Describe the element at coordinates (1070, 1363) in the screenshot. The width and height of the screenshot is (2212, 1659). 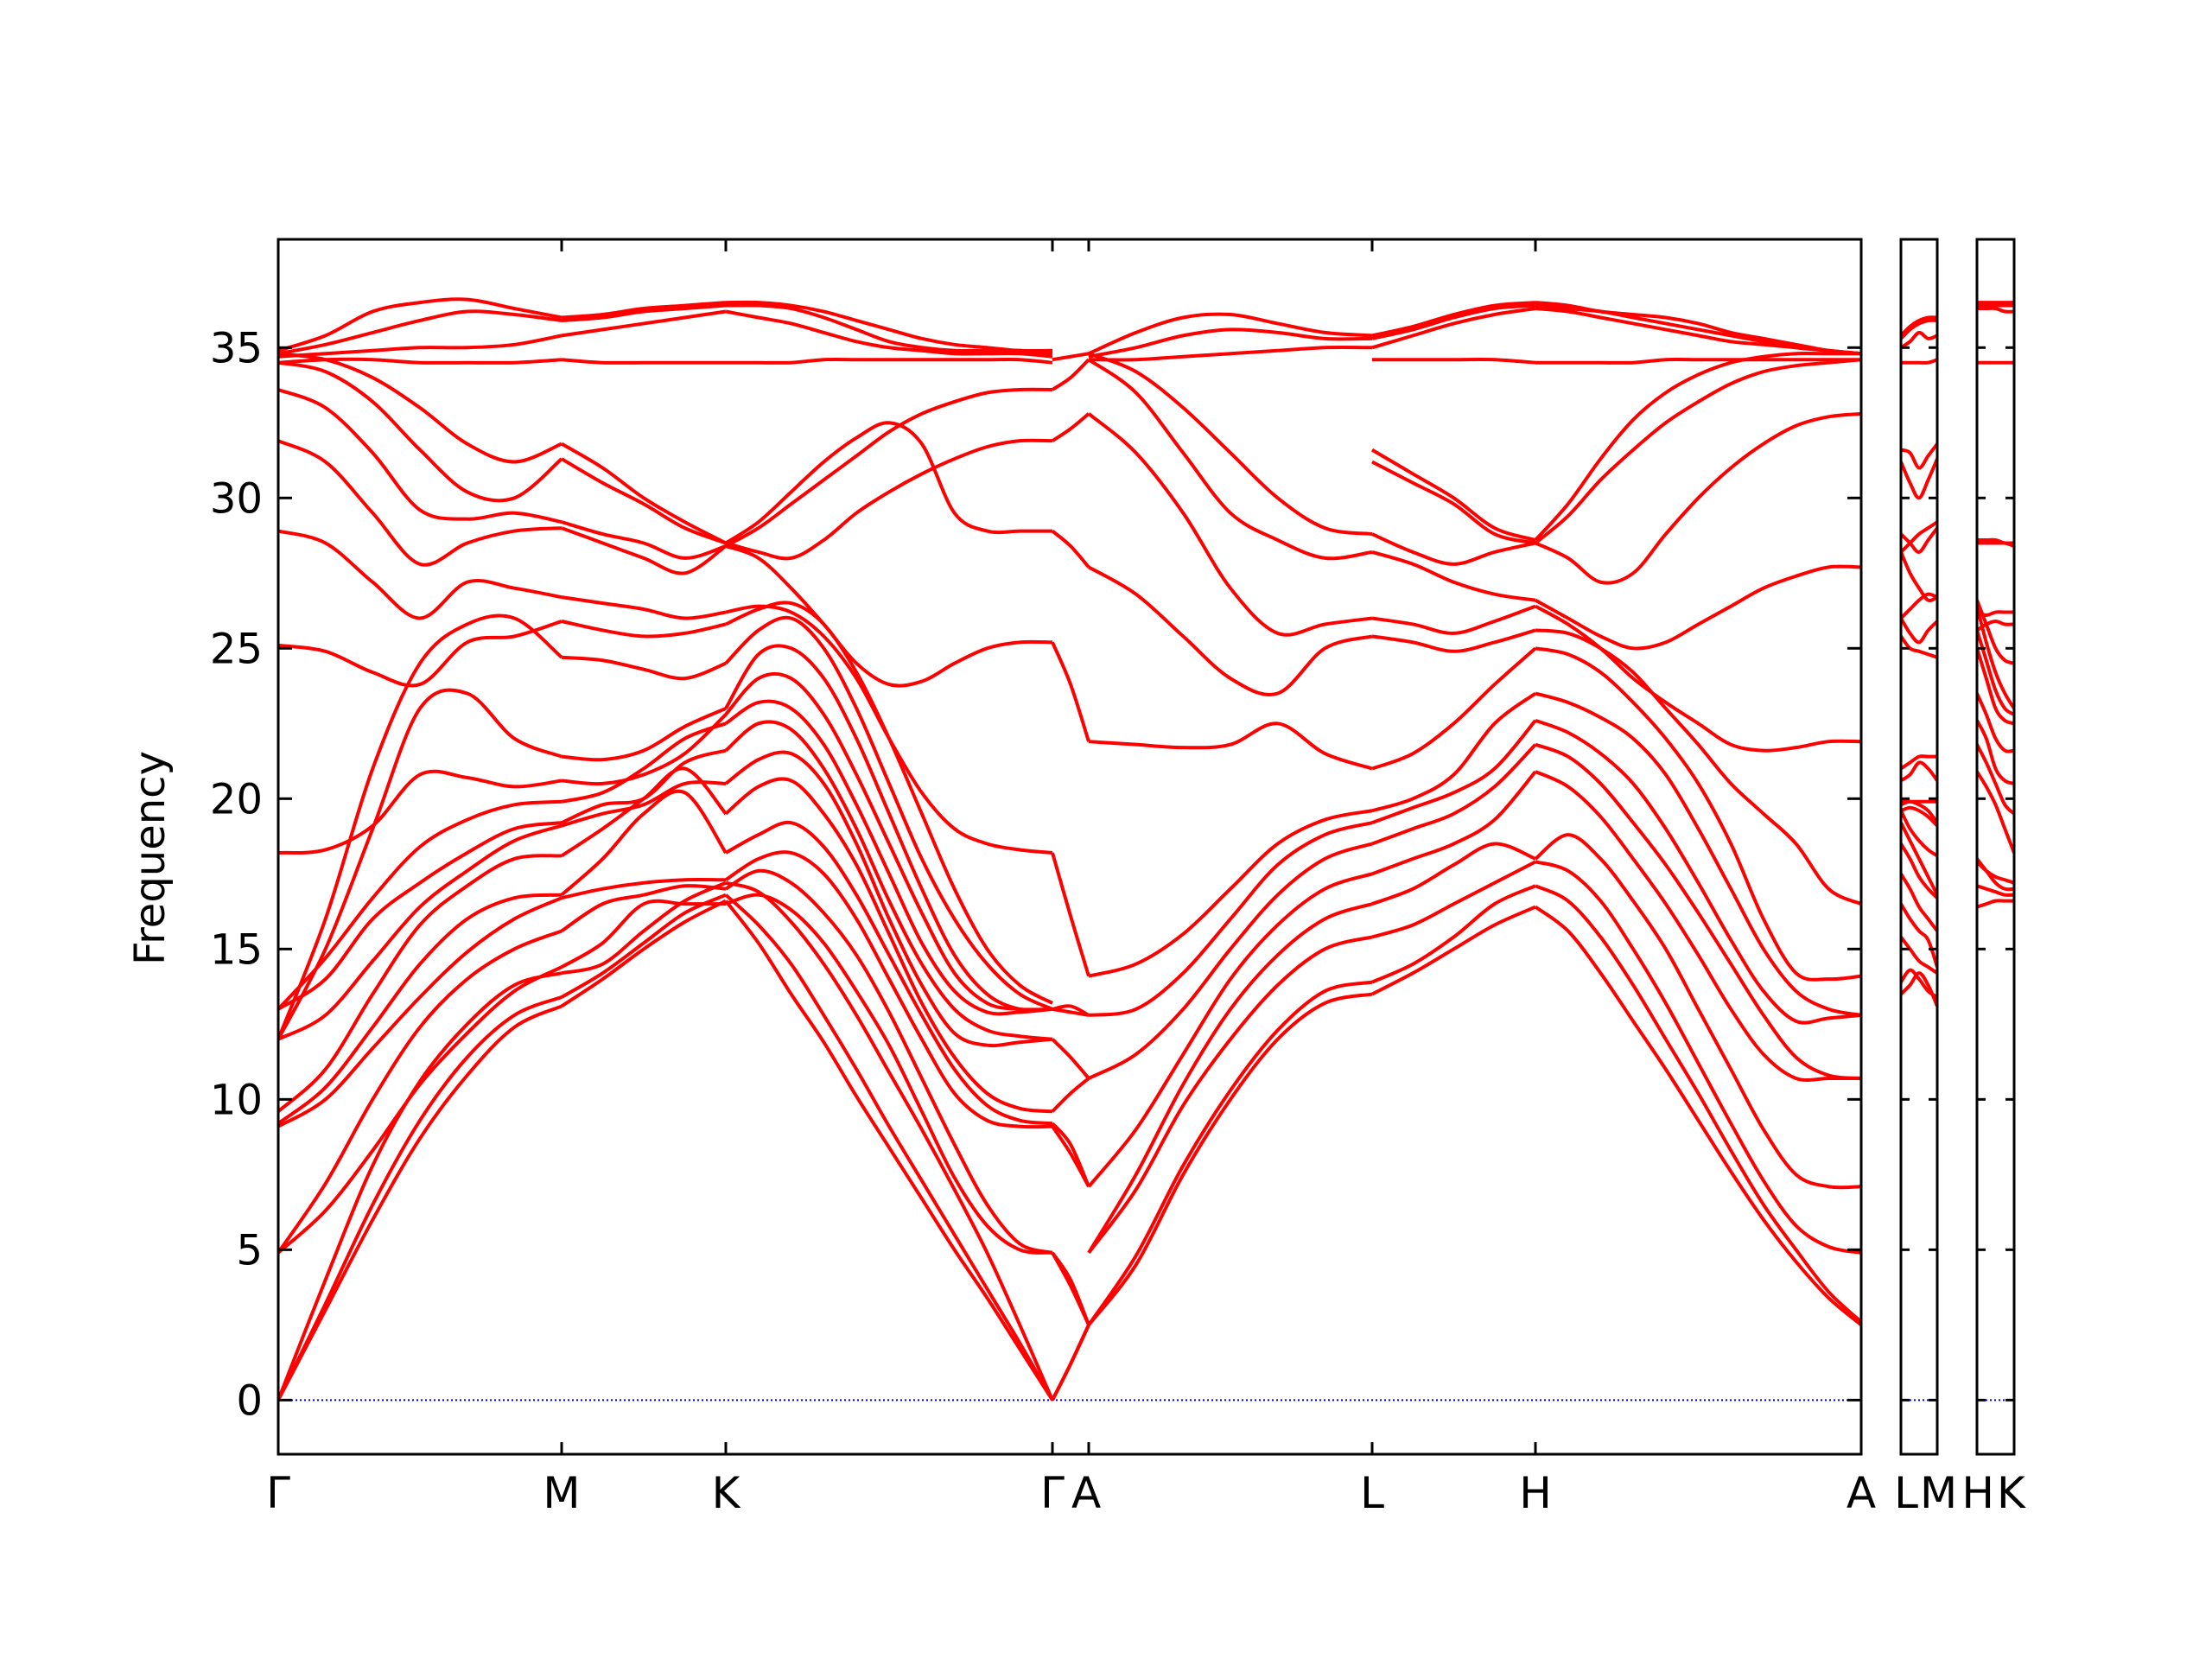
I see `band-line-Γ-A-1` at that location.